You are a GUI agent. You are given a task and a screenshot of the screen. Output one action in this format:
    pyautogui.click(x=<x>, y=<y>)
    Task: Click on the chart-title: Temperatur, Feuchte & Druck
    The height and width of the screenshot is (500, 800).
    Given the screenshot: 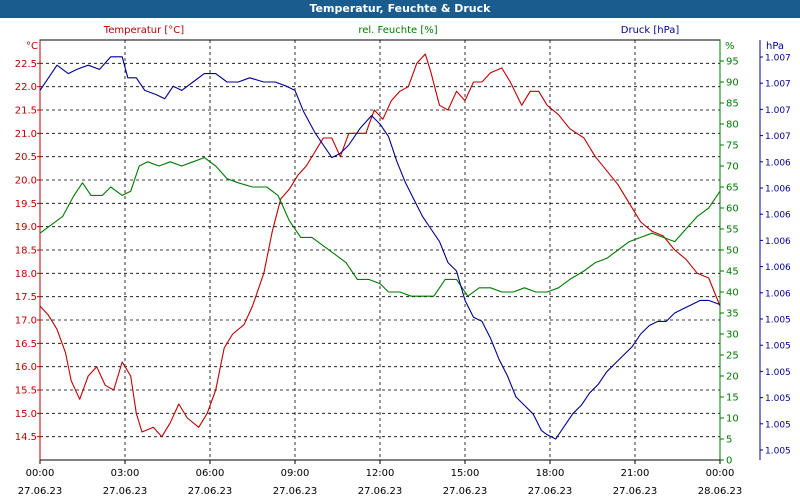 What is the action you would take?
    pyautogui.click(x=400, y=9)
    